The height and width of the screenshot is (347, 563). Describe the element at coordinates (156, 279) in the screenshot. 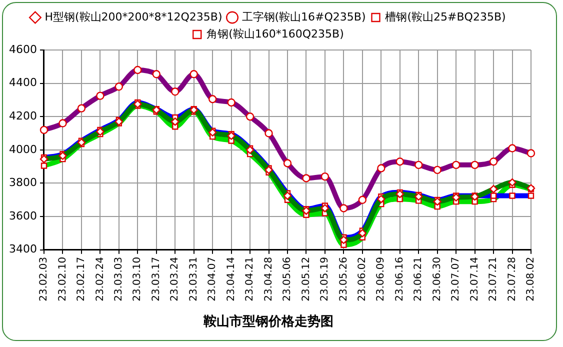

I see `x-tick-label: 23.03.17` at that location.